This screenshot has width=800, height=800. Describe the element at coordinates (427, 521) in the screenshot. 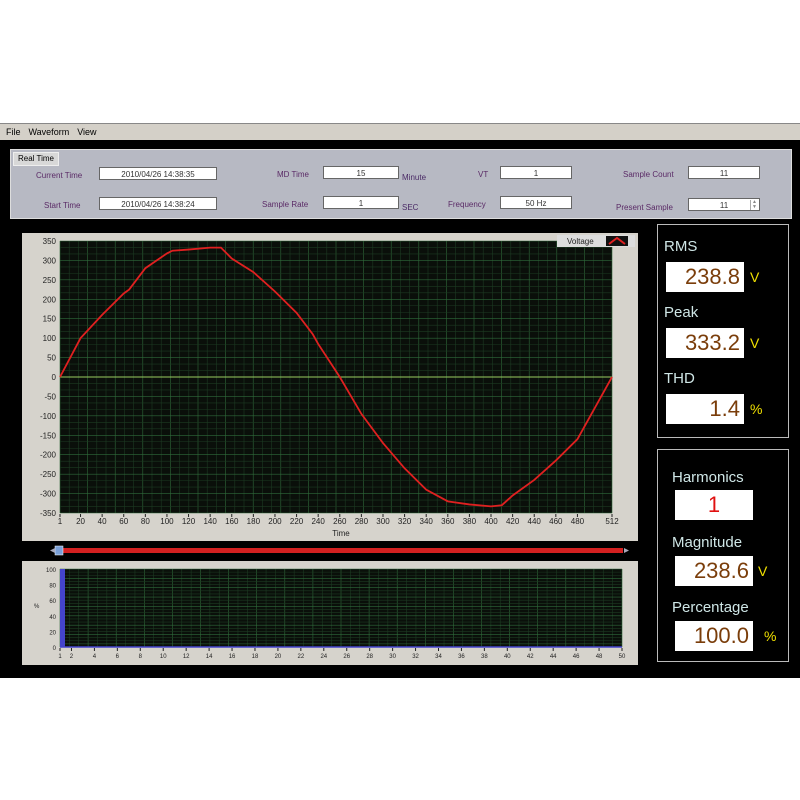

I see `x-tick-label: 340` at that location.